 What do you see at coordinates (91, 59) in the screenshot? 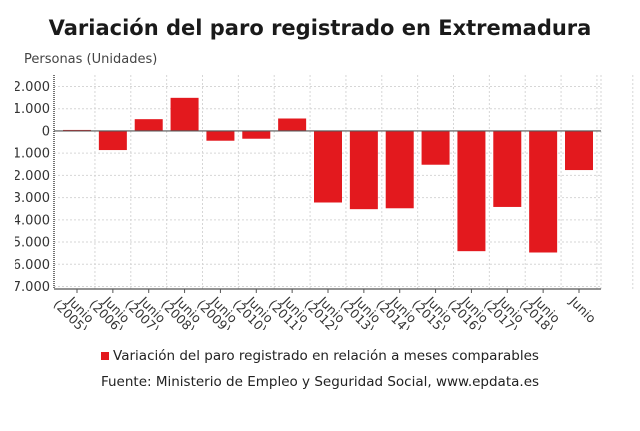
I see `y-axis-label: Personas (Unidades)` at bounding box center [91, 59].